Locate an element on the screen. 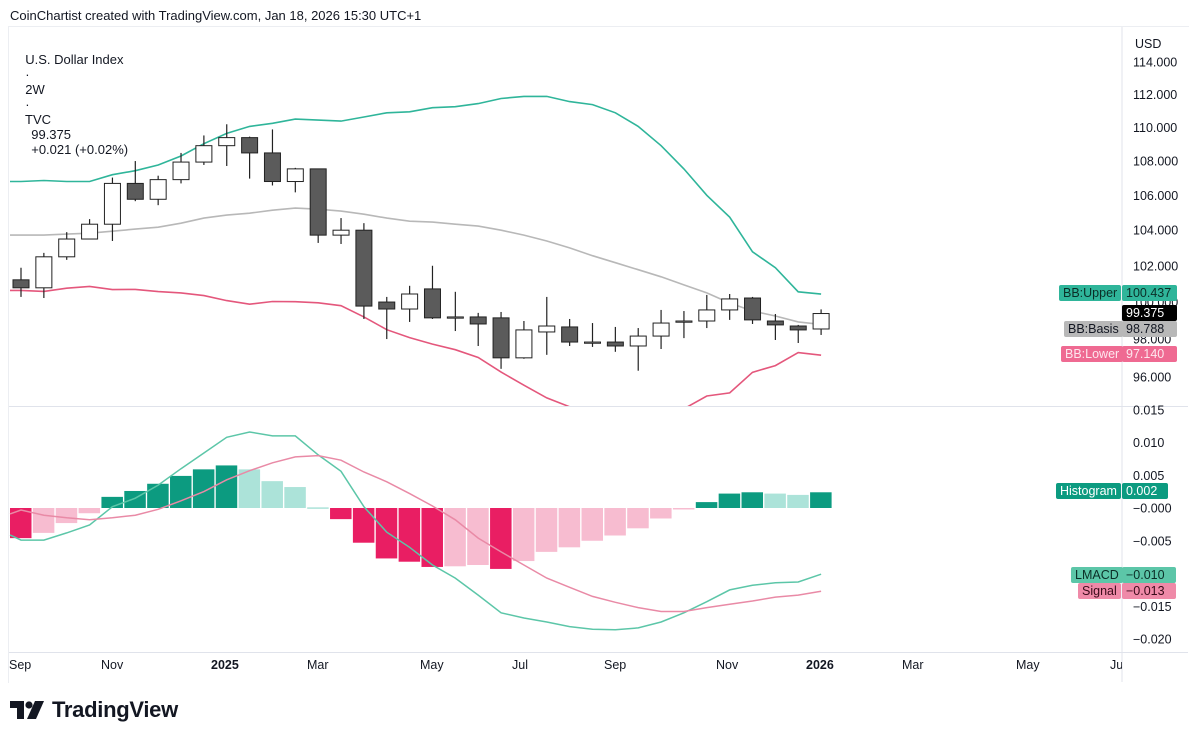  macd-tick-label: −0.005 is located at coordinates (1152, 541).